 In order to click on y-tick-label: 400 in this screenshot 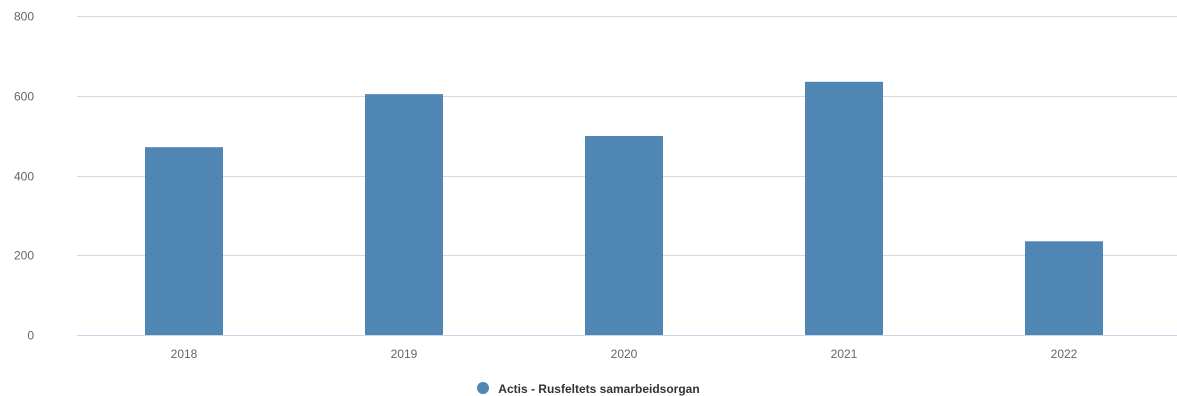, I will do `click(24, 177)`.